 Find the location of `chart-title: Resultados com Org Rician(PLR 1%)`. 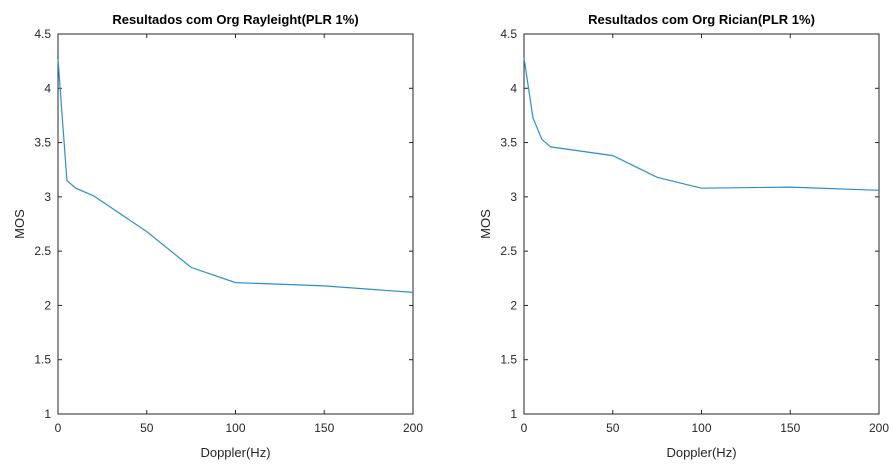

chart-title: Resultados com Org Rician(PLR 1%) is located at coordinates (701, 19).